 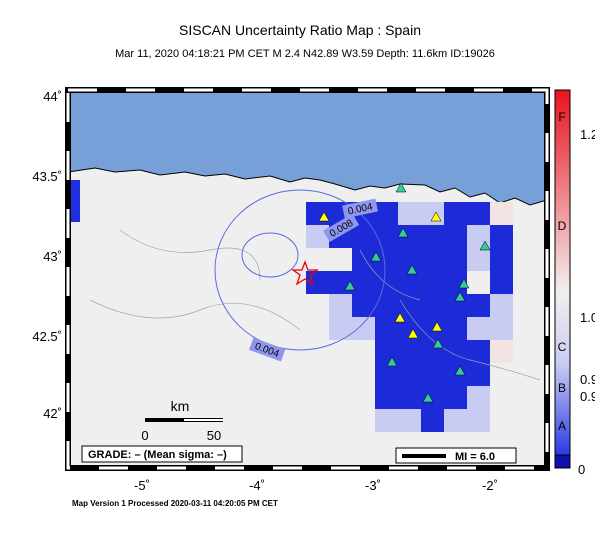 I want to click on mi-box, so click(x=456, y=455).